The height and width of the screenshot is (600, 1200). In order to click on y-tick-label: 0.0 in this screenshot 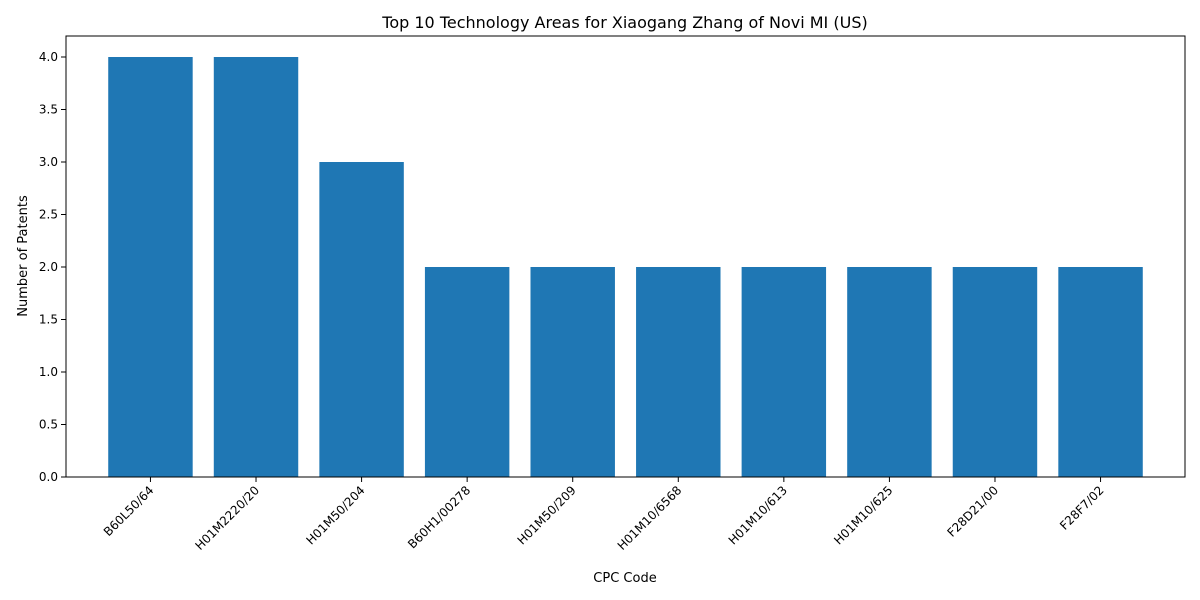, I will do `click(48, 477)`.